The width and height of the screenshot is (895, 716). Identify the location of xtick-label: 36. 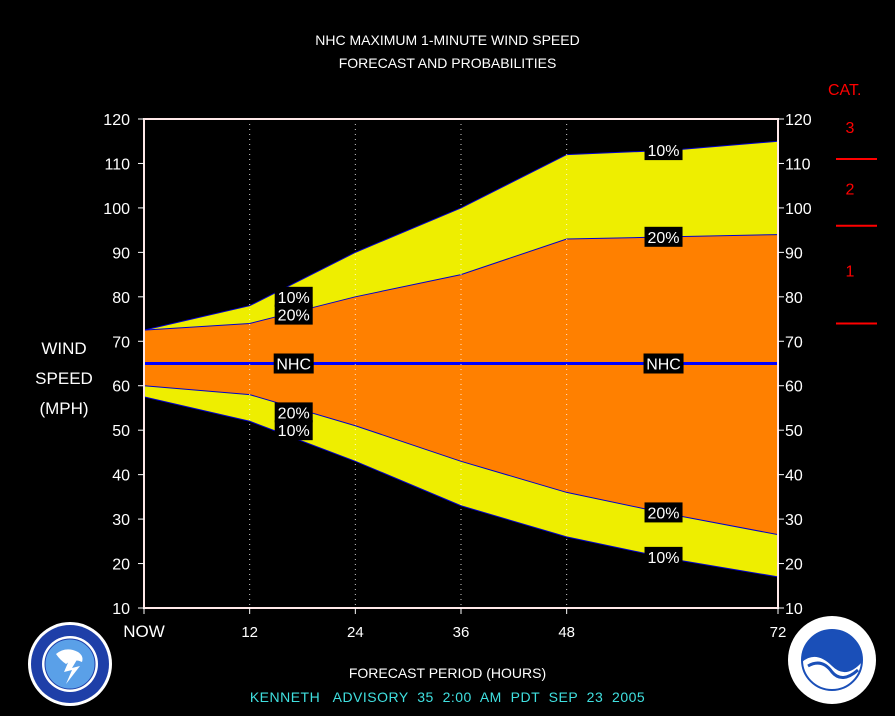
(461, 632).